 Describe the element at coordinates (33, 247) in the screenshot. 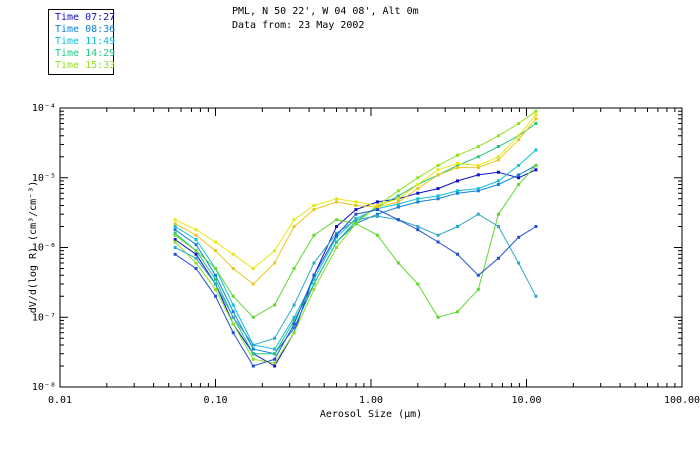

I see `y-axis-label: dV/d(log R) (cm³/cm⁻³)` at that location.